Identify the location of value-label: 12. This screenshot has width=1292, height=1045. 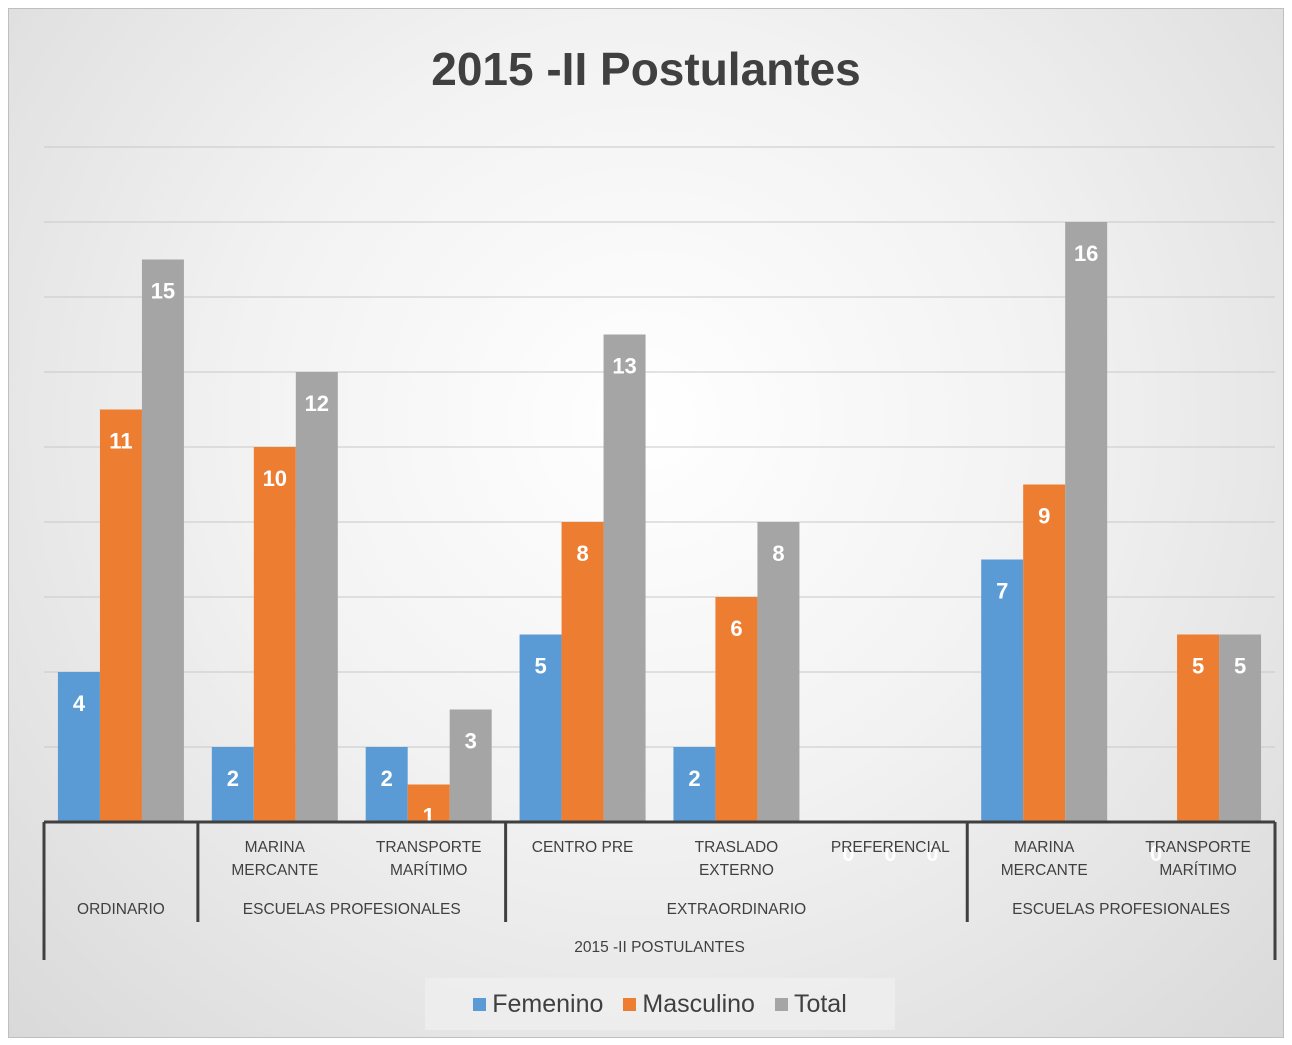
(317, 403).